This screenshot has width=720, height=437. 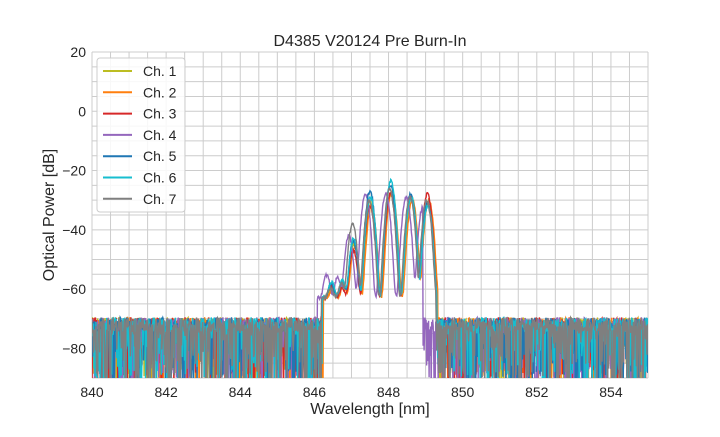 I want to click on y-tick-label: −60, so click(x=74, y=289).